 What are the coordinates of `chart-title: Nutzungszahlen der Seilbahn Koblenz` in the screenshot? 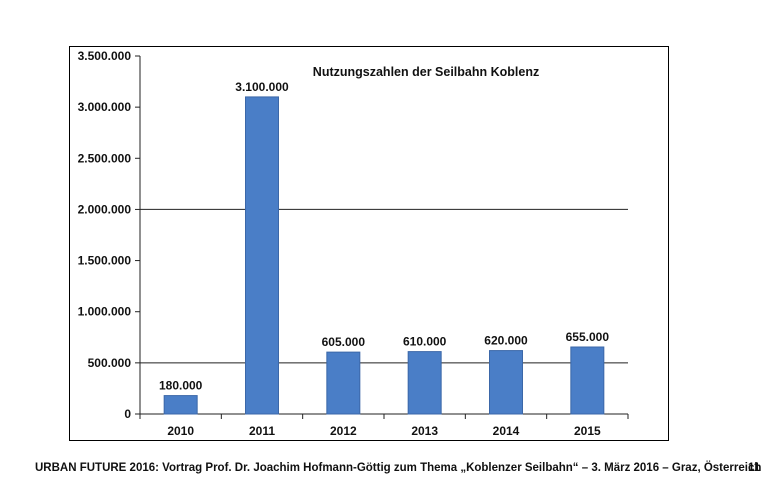 It's located at (426, 72).